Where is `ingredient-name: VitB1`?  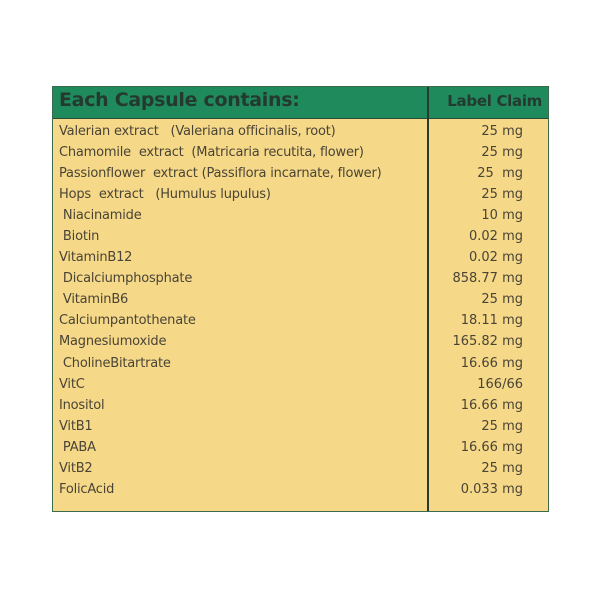
ingredient-name: VitB1 is located at coordinates (76, 426).